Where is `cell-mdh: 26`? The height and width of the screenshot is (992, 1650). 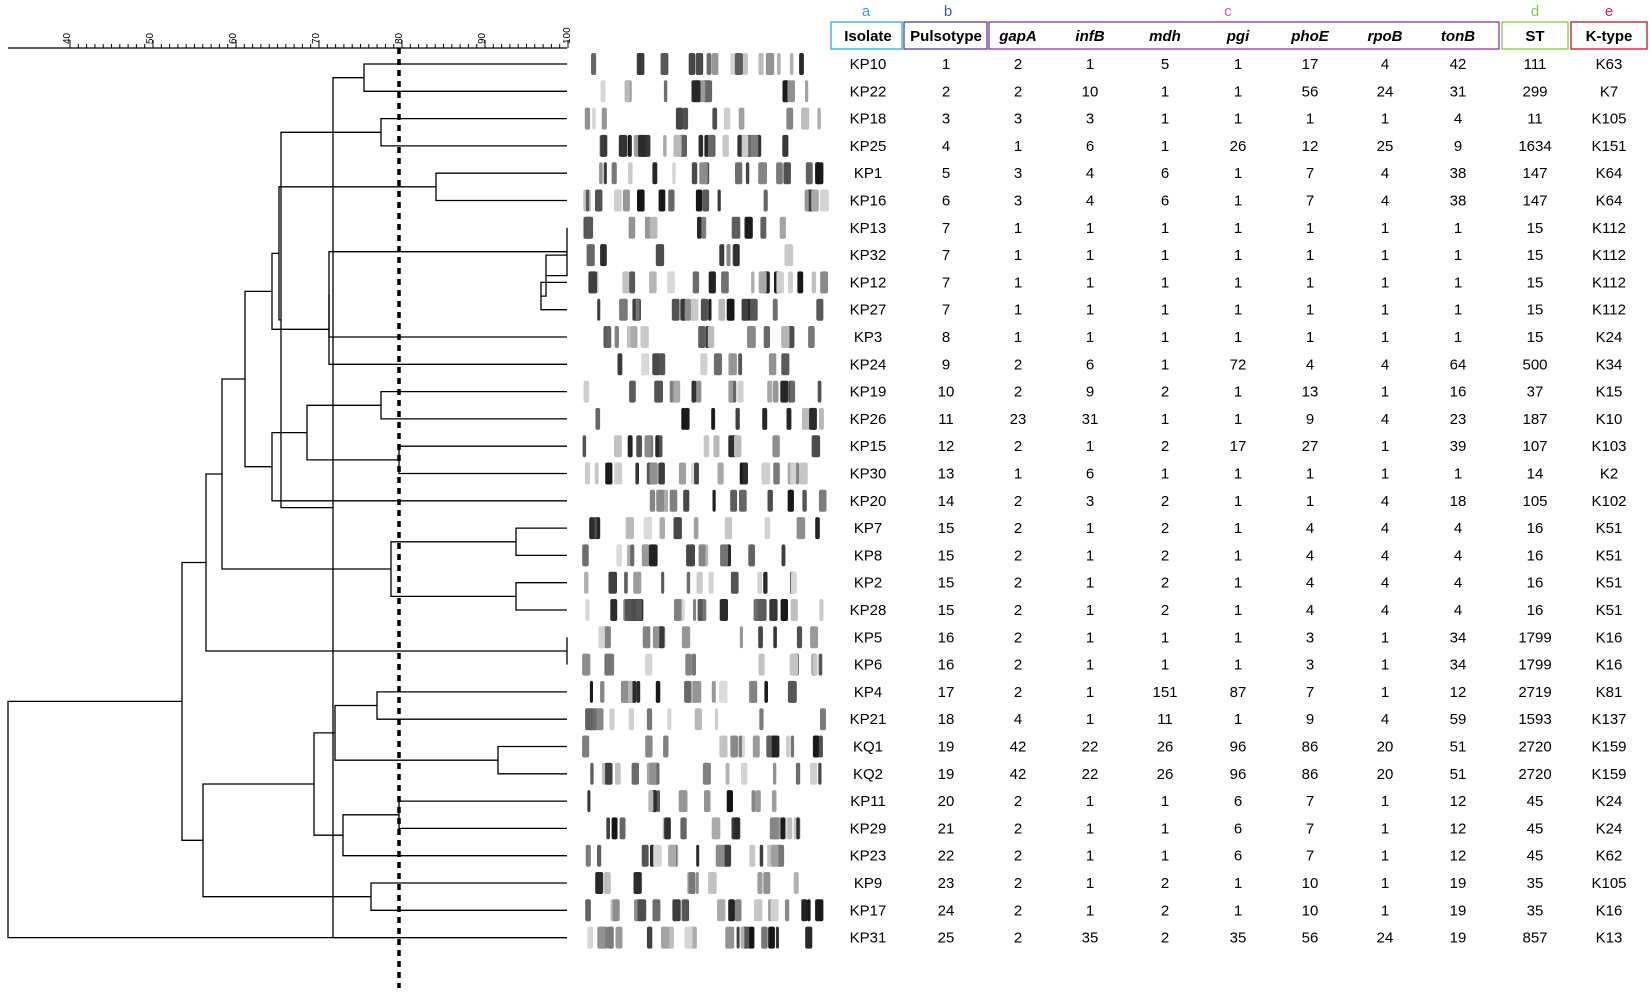
cell-mdh: 26 is located at coordinates (1165, 747).